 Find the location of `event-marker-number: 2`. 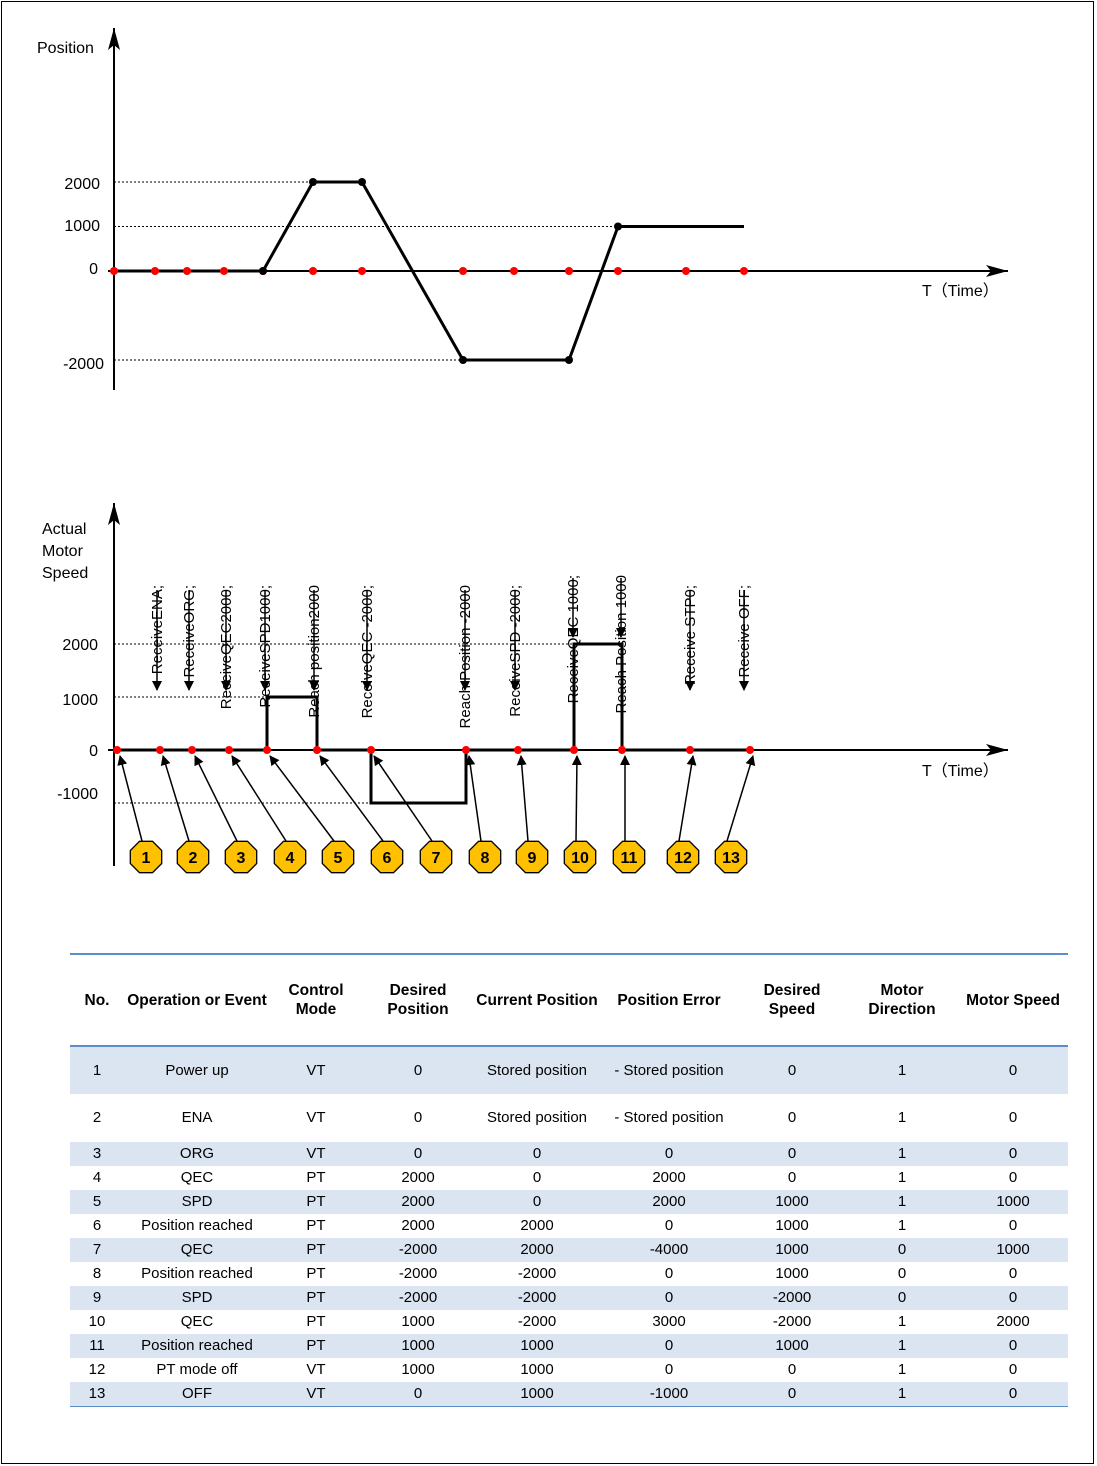

event-marker-number: 2 is located at coordinates (193, 858).